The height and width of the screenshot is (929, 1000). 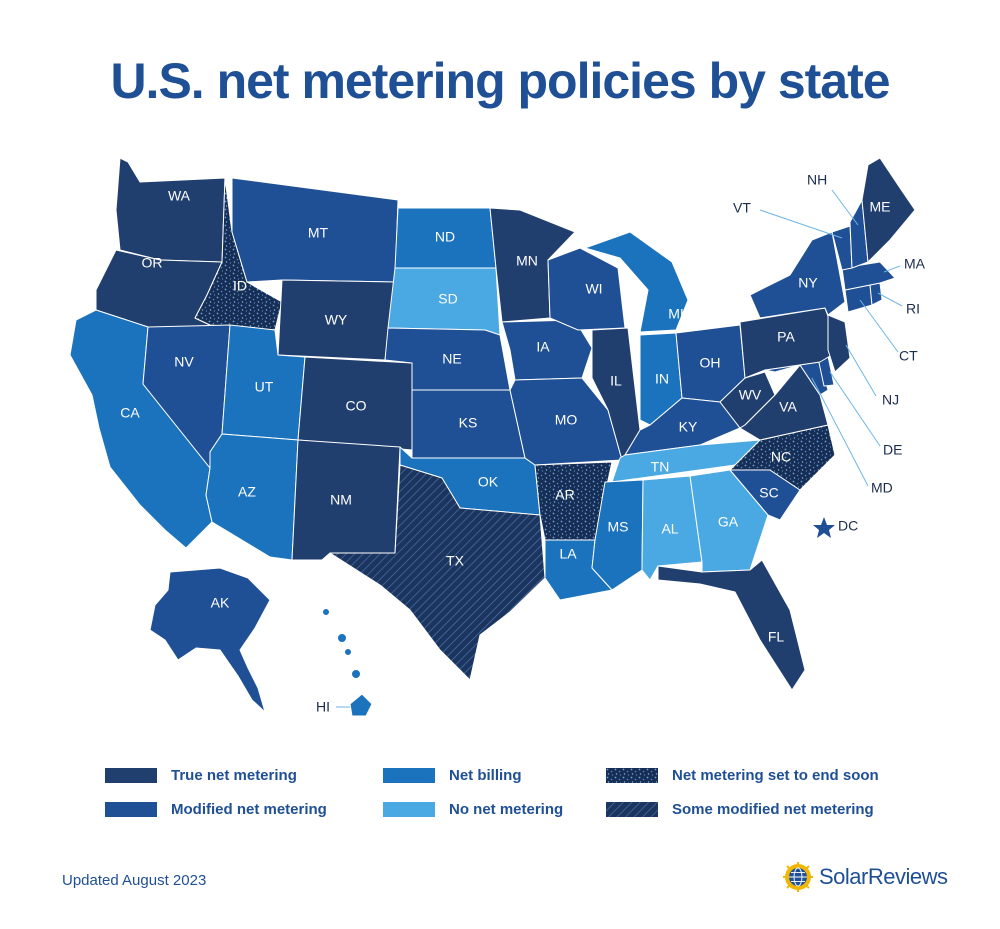 What do you see at coordinates (249, 809) in the screenshot?
I see `legend-label: Modified net metering` at bounding box center [249, 809].